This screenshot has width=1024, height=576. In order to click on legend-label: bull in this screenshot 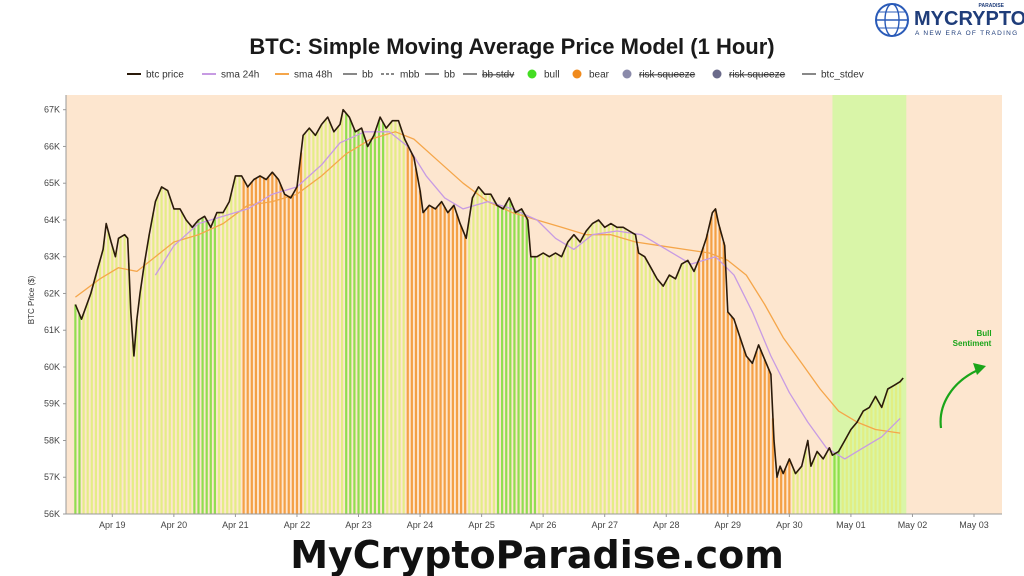, I will do `click(552, 75)`.